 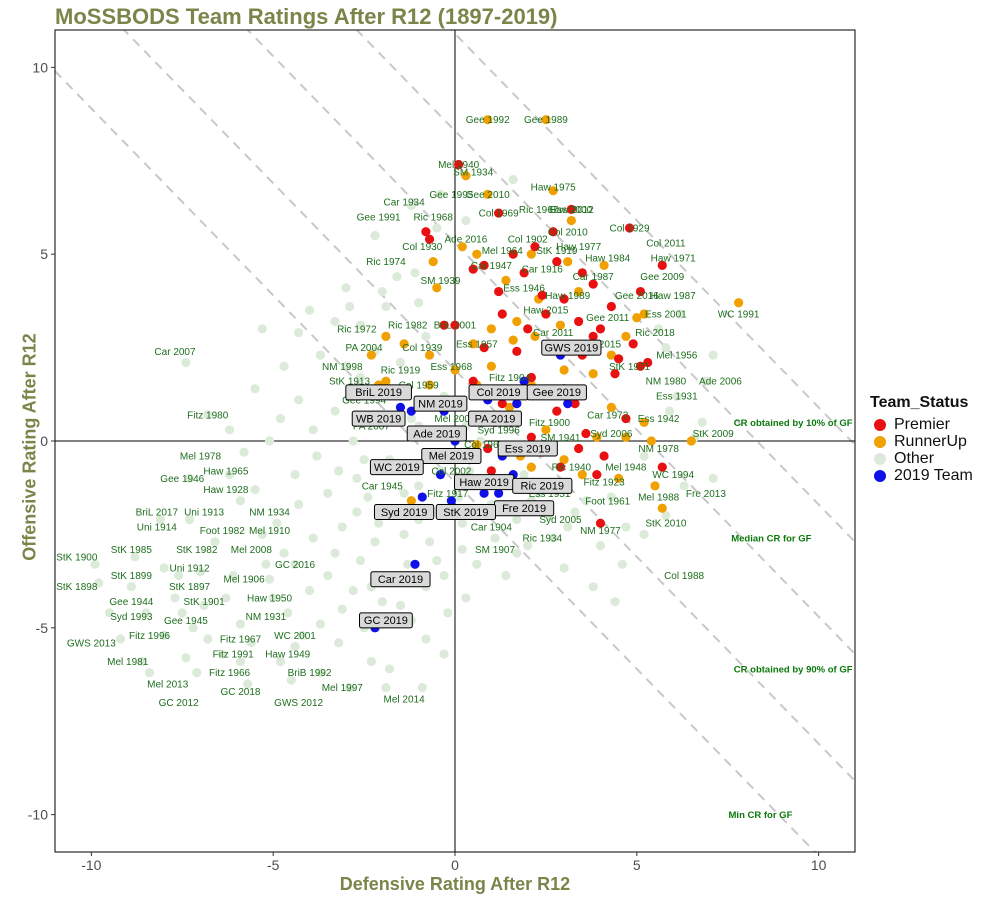 What do you see at coordinates (666, 314) in the screenshot?
I see `point-label: Ess 2001` at bounding box center [666, 314].